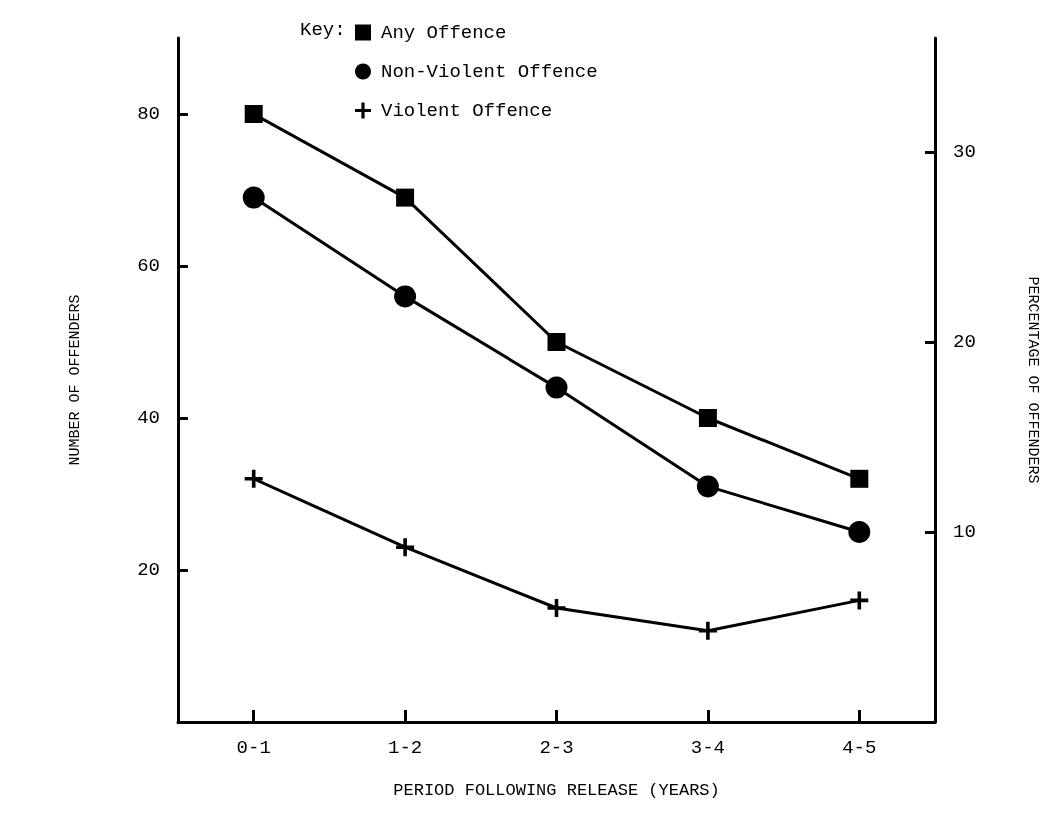  What do you see at coordinates (556, 790) in the screenshot?
I see `x-axis-title: PERIOD FOLLOWING RELEASE (YEARS)` at bounding box center [556, 790].